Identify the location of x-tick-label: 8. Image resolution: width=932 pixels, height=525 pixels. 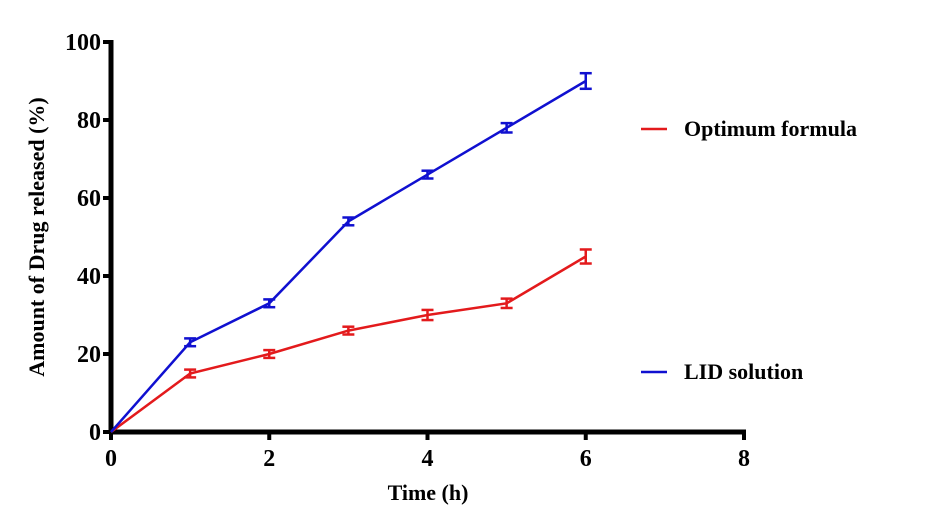
(744, 459).